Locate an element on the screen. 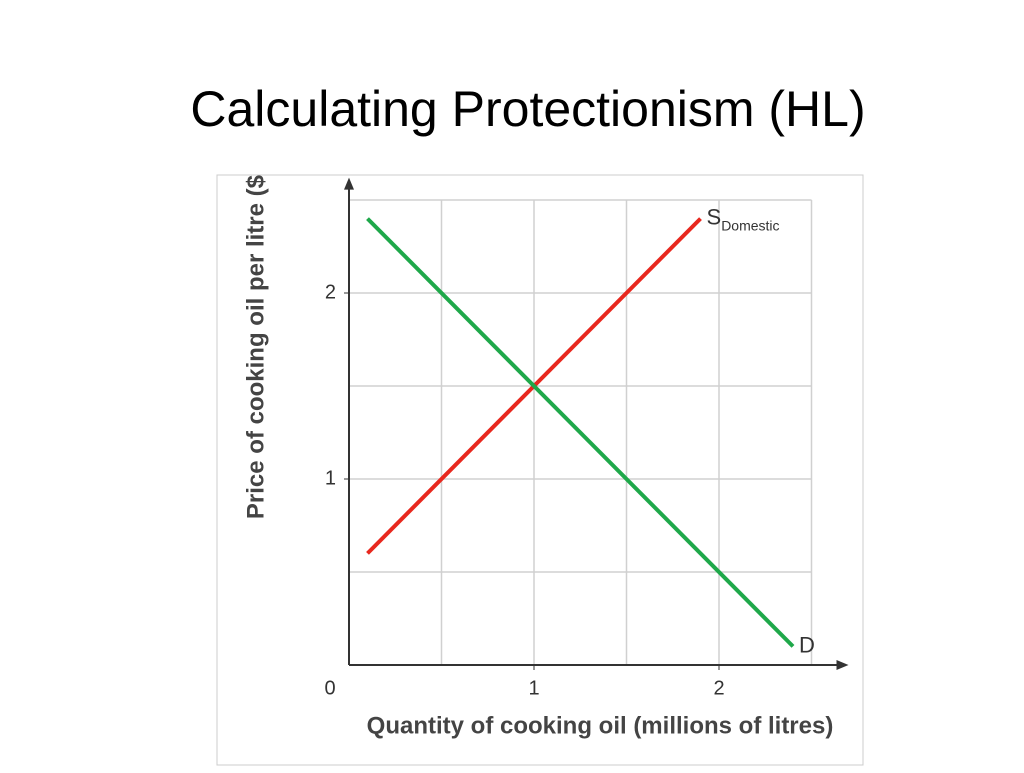  series-subscript: Domestic is located at coordinates (750, 225).